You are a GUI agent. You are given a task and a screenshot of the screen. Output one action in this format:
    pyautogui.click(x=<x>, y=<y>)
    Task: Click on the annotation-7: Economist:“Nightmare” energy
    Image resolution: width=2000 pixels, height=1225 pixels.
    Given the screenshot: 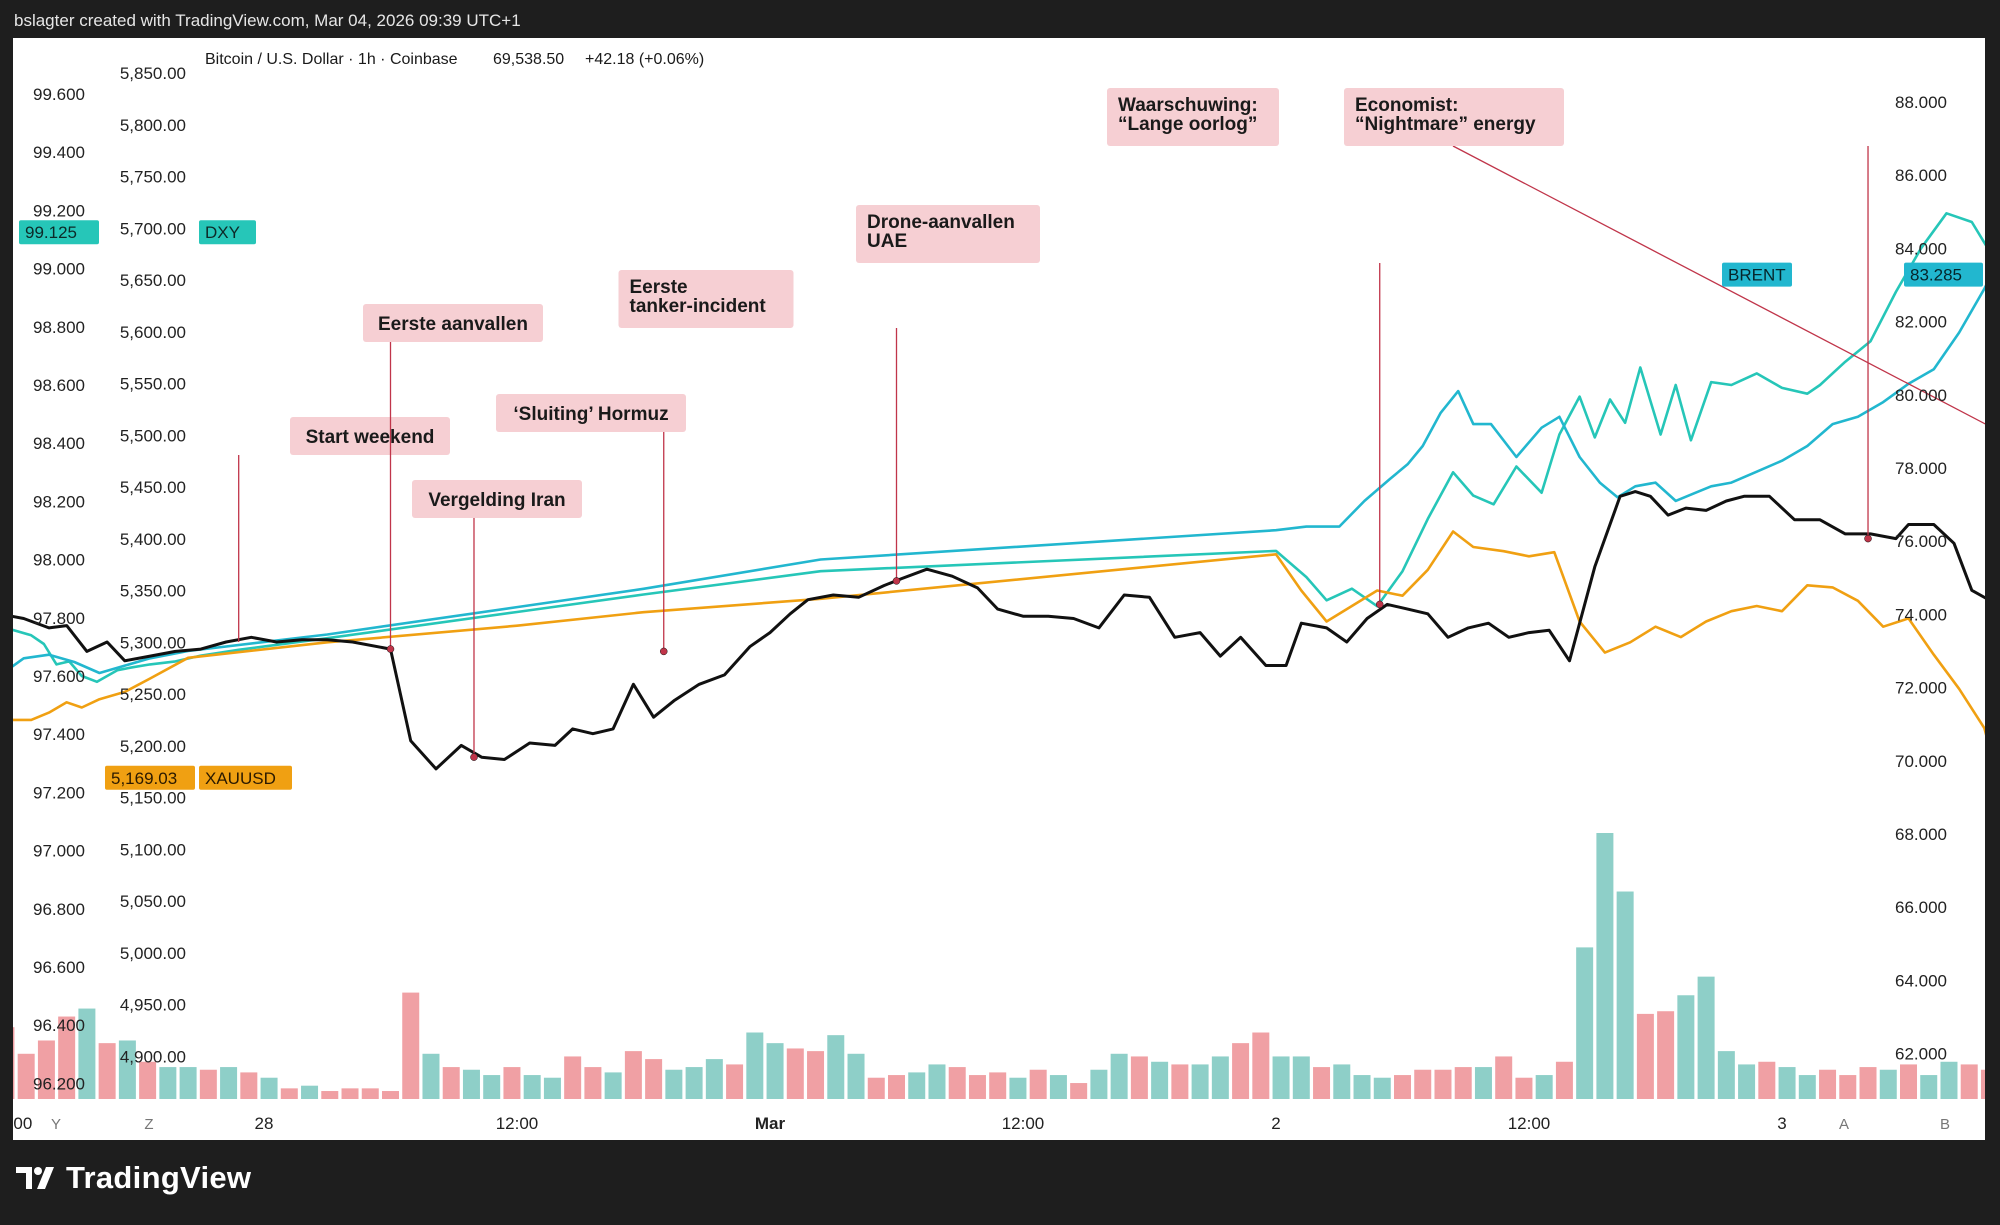 What is the action you would take?
    pyautogui.click(x=1664, y=256)
    